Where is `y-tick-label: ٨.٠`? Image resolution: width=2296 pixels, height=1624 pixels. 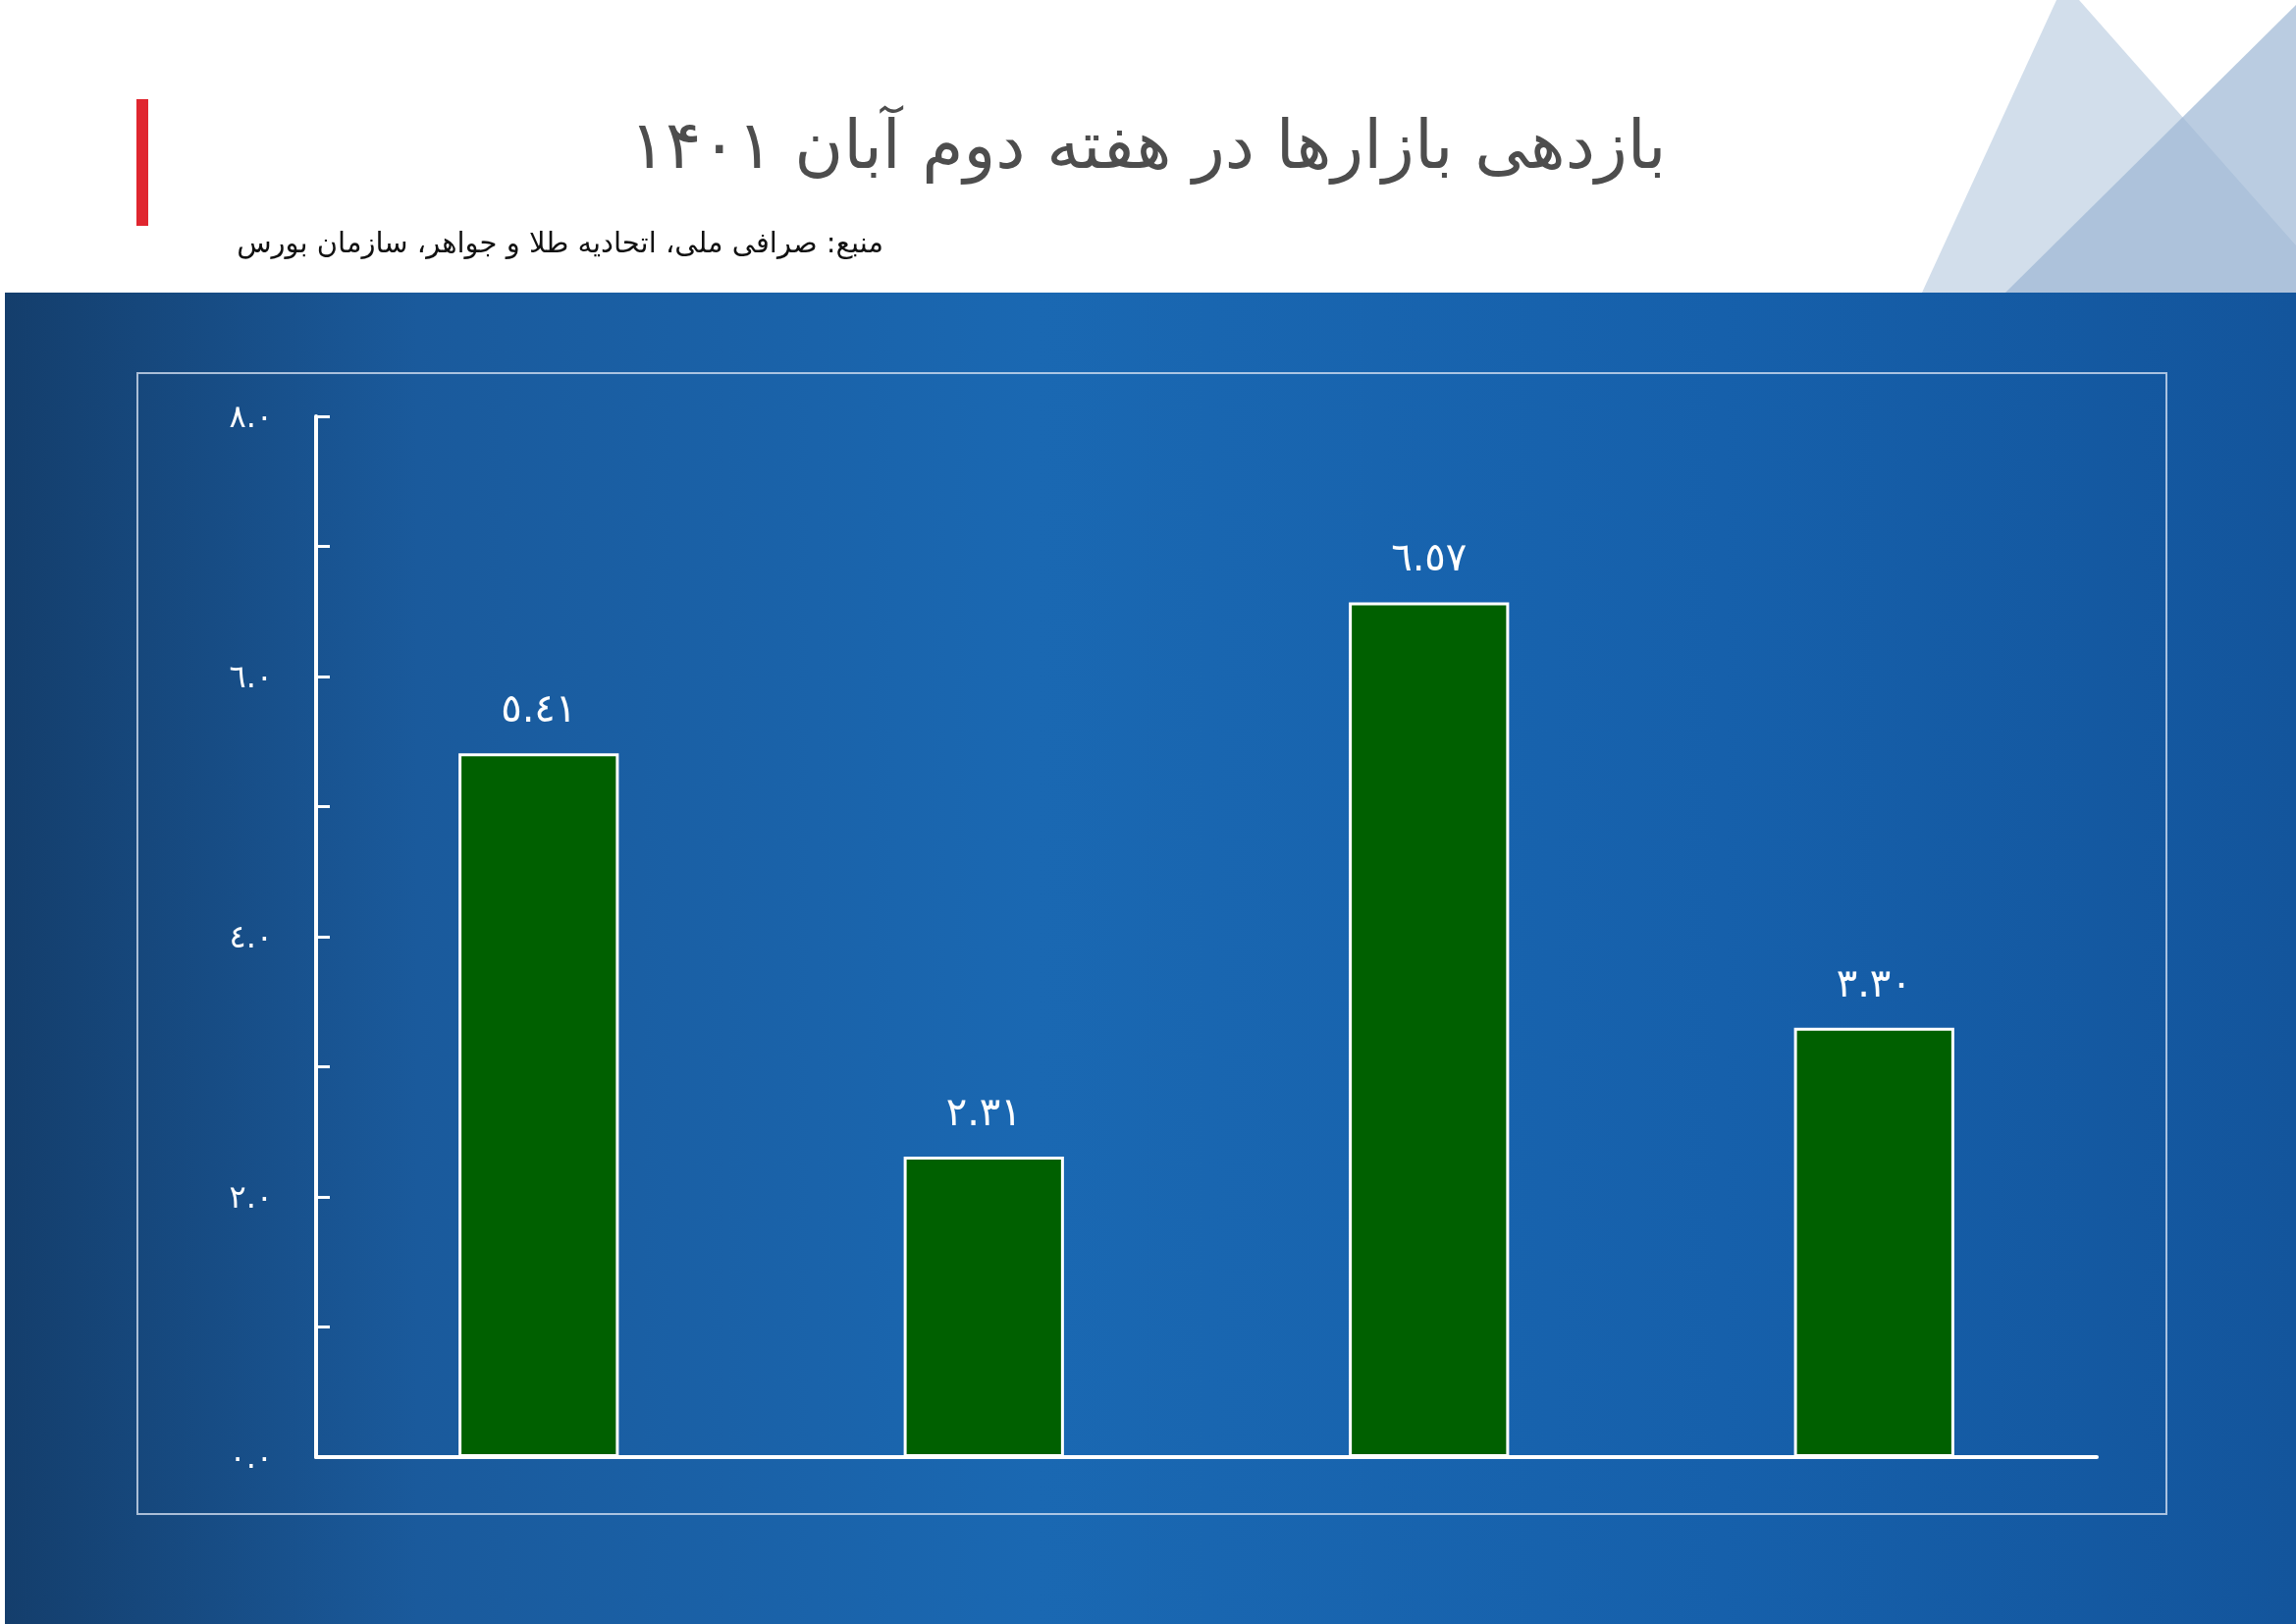 y-tick-label: ٨.٠ is located at coordinates (251, 416).